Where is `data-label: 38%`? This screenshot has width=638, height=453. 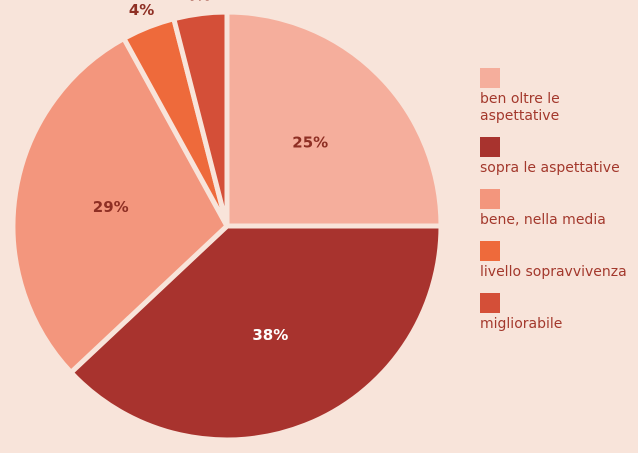 data-label: 38% is located at coordinates (270, 335).